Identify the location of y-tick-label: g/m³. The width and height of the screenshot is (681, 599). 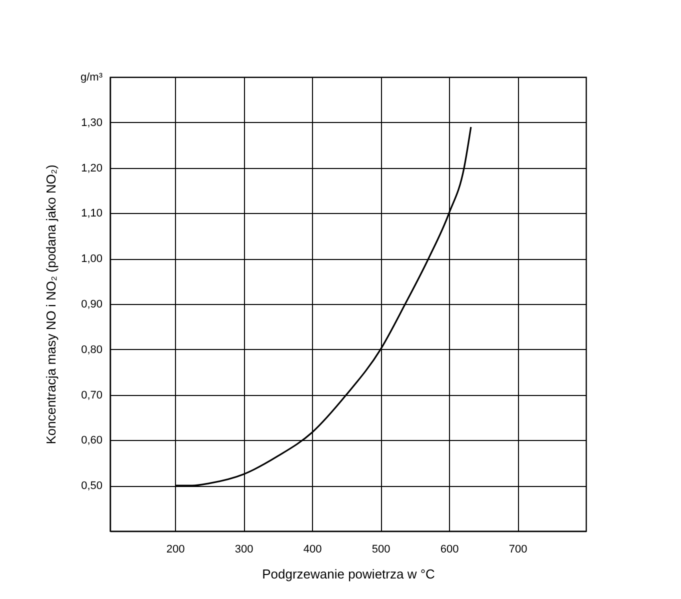
(91, 78).